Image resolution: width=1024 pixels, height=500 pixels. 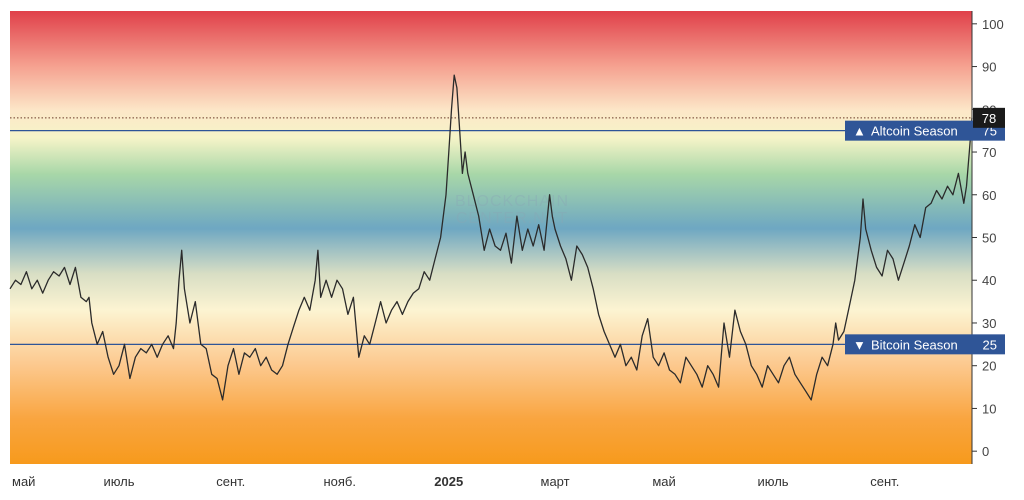 I want to click on y-tick-label: 10, so click(x=989, y=408).